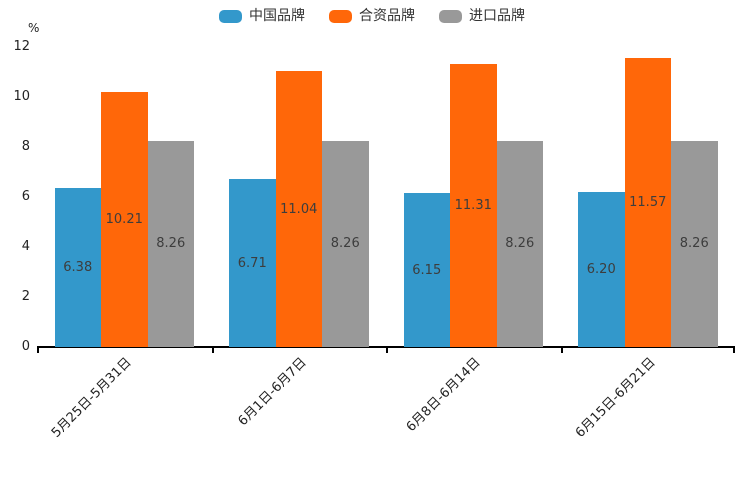  I want to click on bar-value-label: 11.31, so click(473, 206).